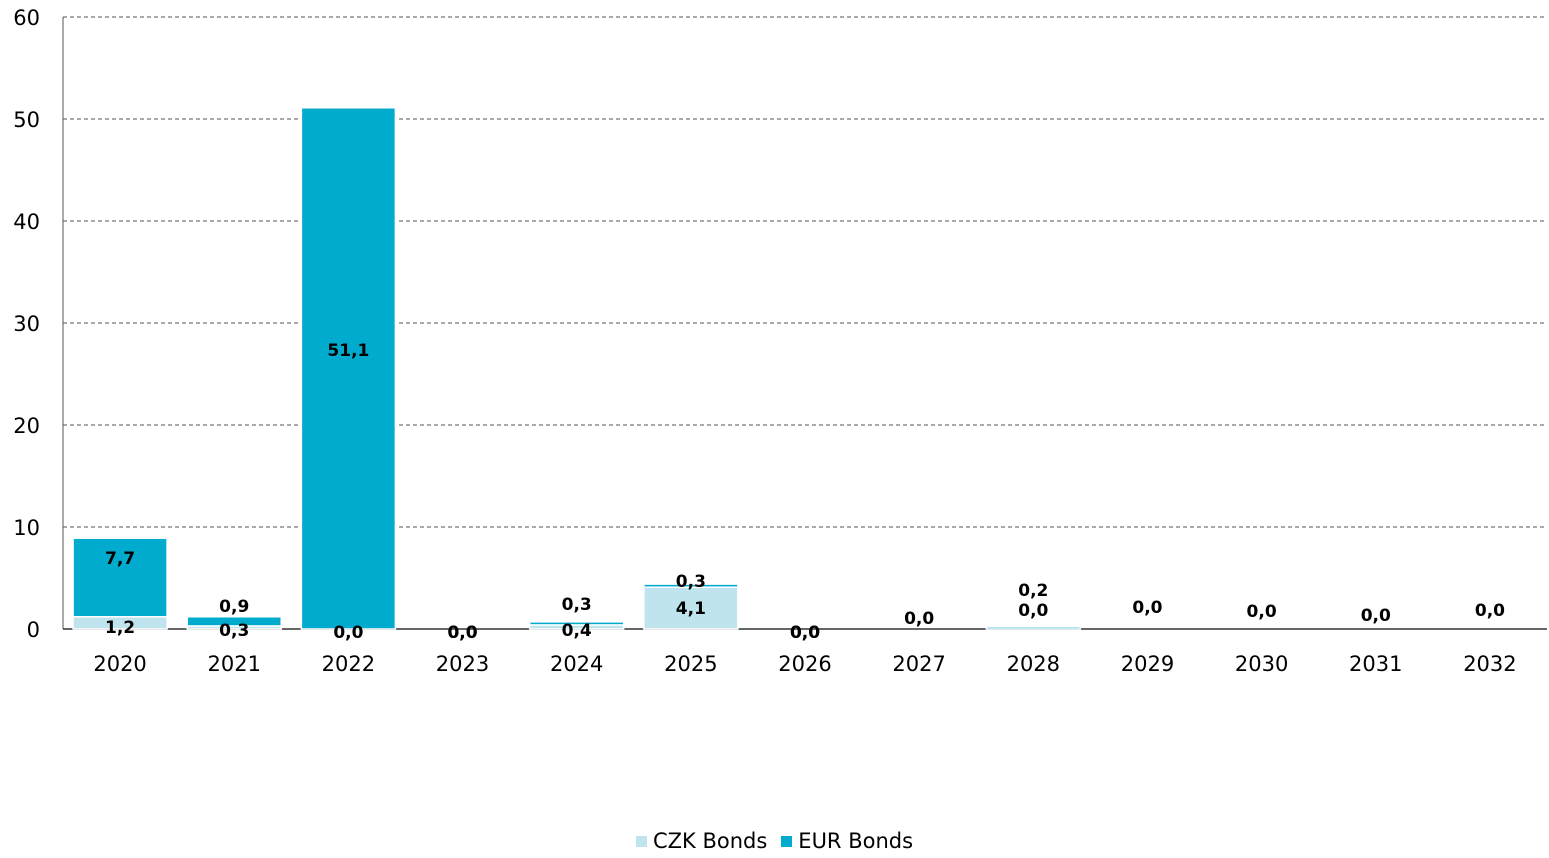 This screenshot has width=1549, height=858. What do you see at coordinates (787, 841) in the screenshot?
I see `legend-swatch-eur` at bounding box center [787, 841].